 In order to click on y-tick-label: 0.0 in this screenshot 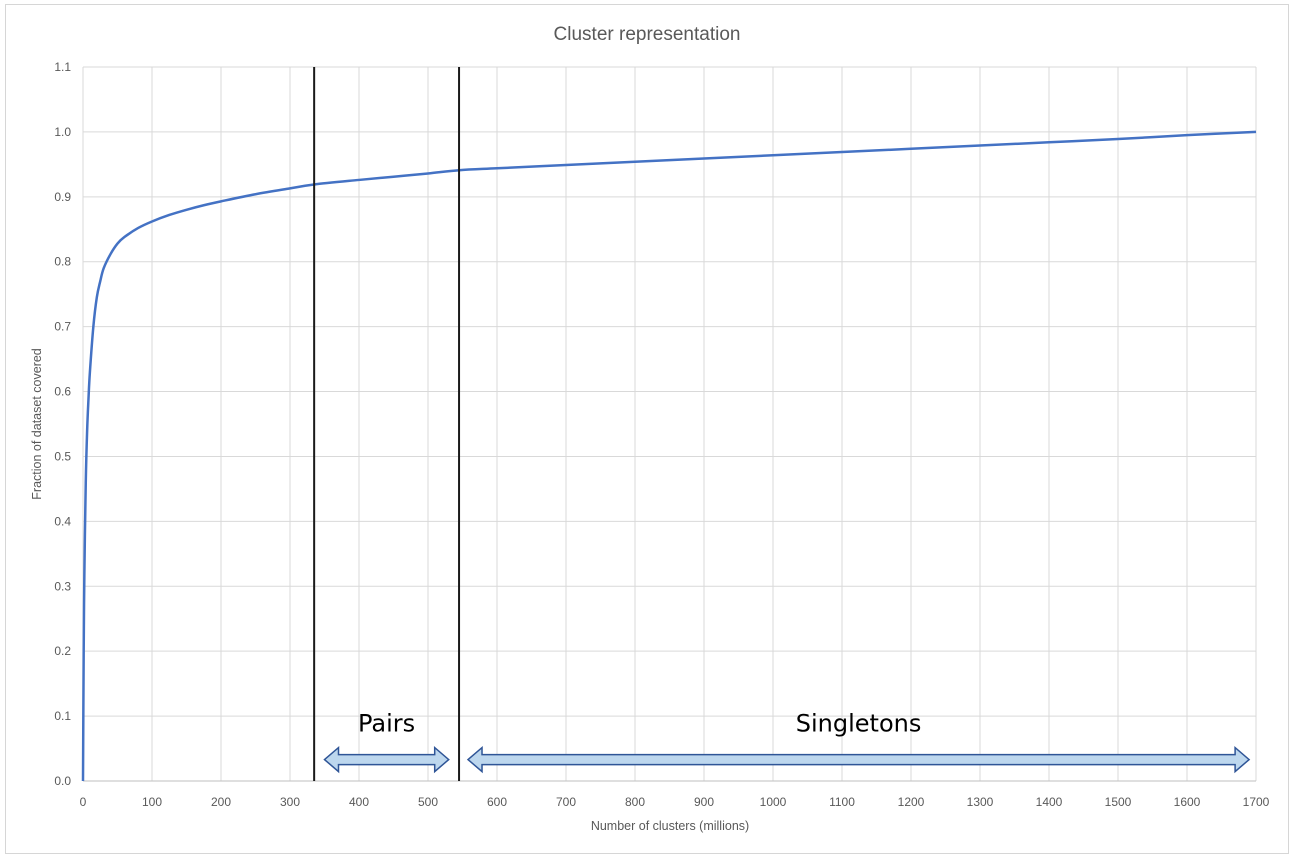, I will do `click(62, 781)`.